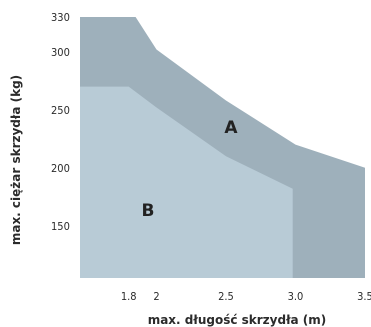 Image resolution: width=371 pixels, height=327 pixels. Describe the element at coordinates (231, 128) in the screenshot. I see `region-label-a: A` at that location.